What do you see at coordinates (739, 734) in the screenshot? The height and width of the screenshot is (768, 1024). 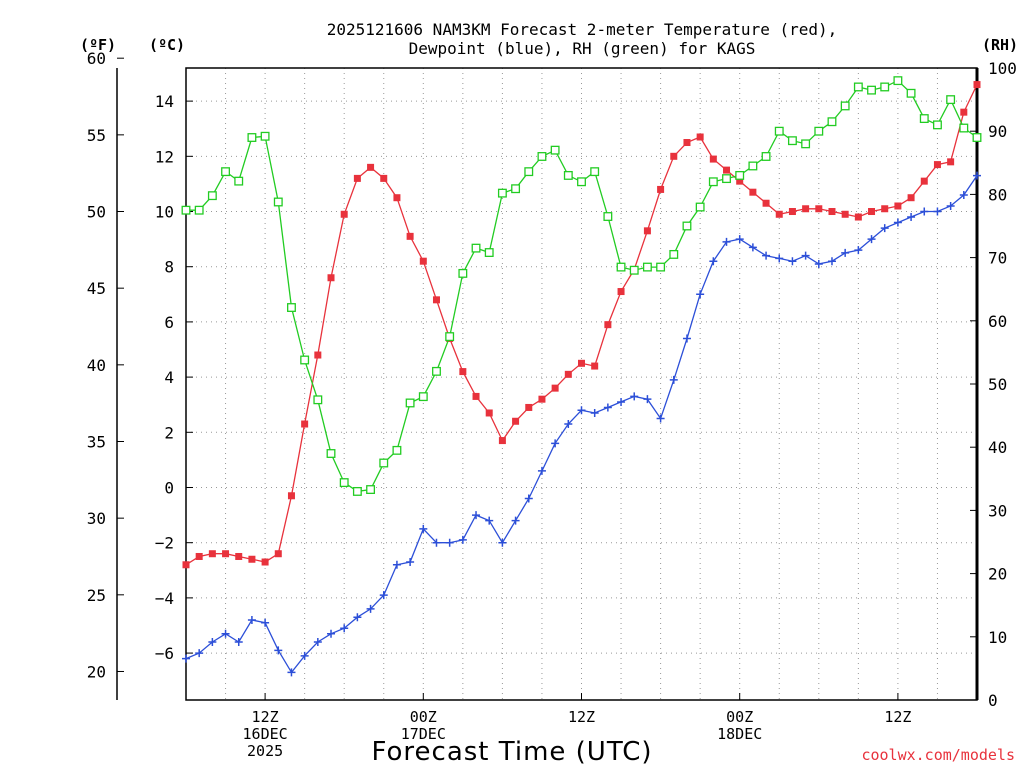 I see `x-tick-label: 18DEC` at bounding box center [739, 734].